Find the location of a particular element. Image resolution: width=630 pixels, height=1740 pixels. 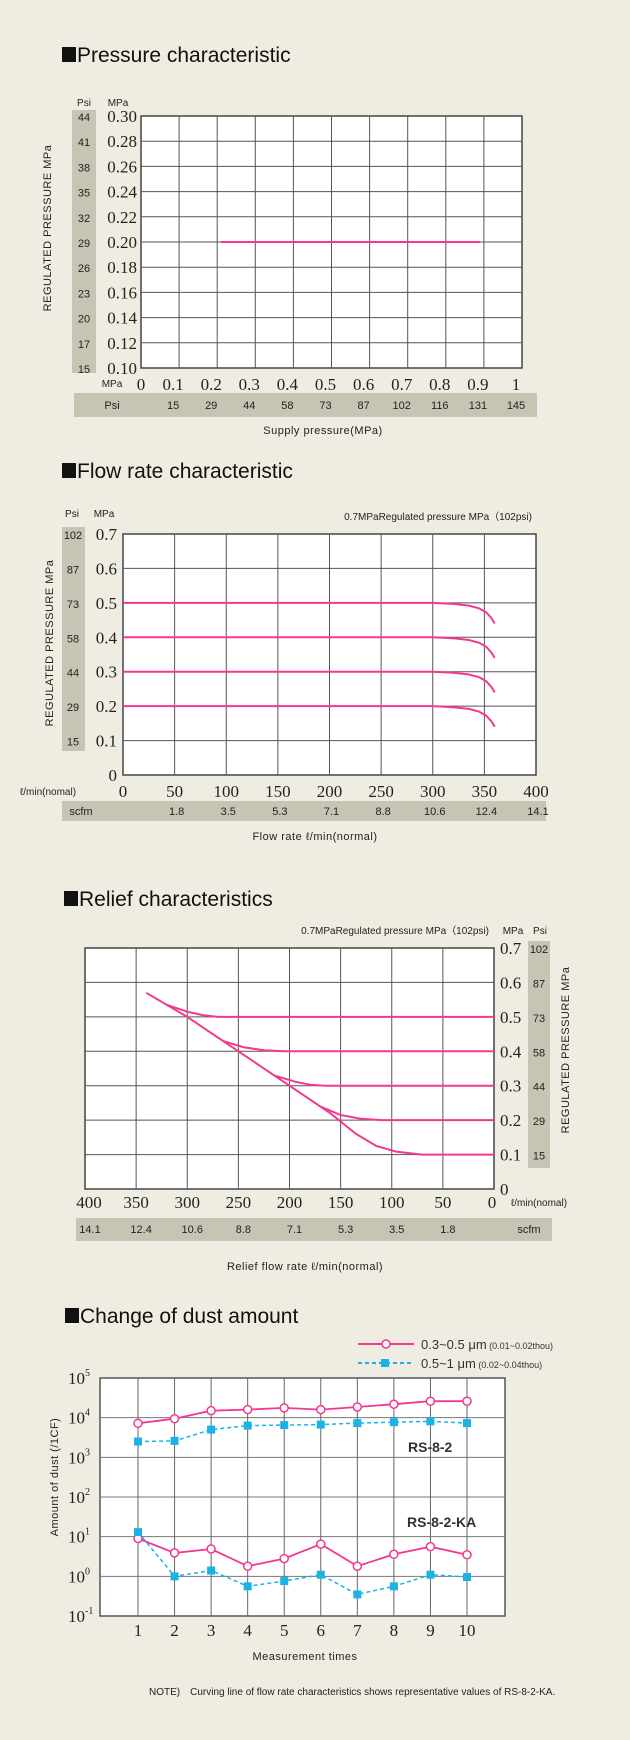

x-tick-label: 50 is located at coordinates (174, 791).